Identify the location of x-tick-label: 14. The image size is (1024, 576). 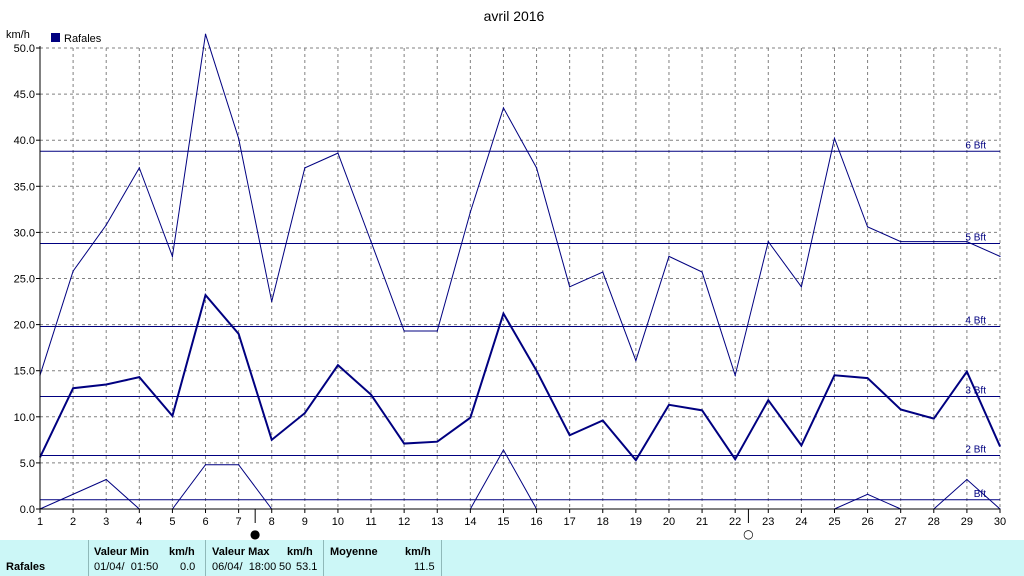
(470, 522).